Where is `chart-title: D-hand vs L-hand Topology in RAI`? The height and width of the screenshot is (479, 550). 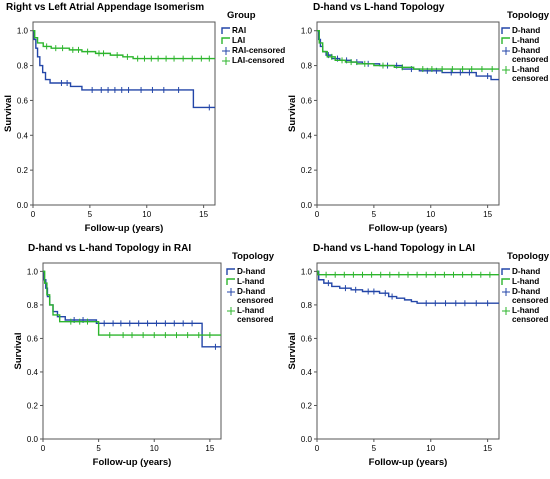
chart-title: D-hand vs L-hand Topology in RAI is located at coordinates (109, 248).